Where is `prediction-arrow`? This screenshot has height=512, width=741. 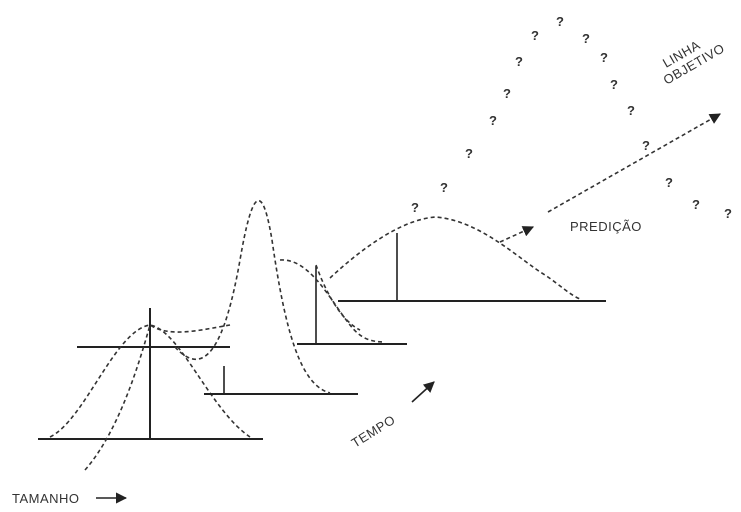
prediction-arrow is located at coordinates (610, 178).